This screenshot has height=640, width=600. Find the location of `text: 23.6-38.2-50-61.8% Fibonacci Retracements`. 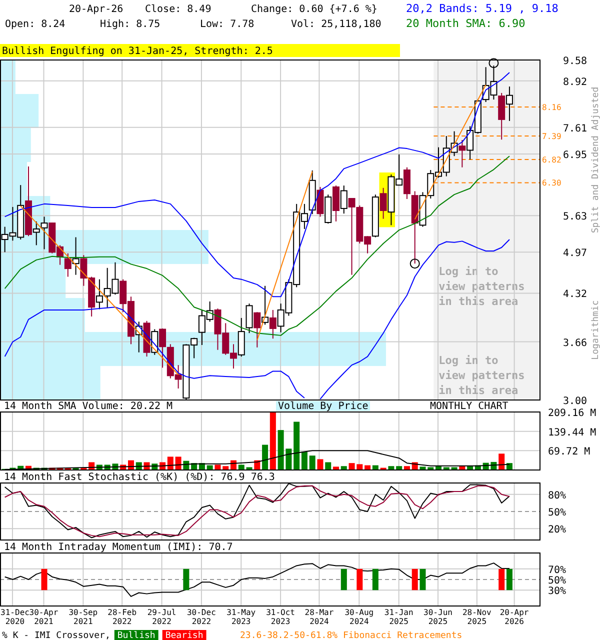

text: 23.6-38.2-50-61.8% Fibonacci Retracements is located at coordinates (351, 635).